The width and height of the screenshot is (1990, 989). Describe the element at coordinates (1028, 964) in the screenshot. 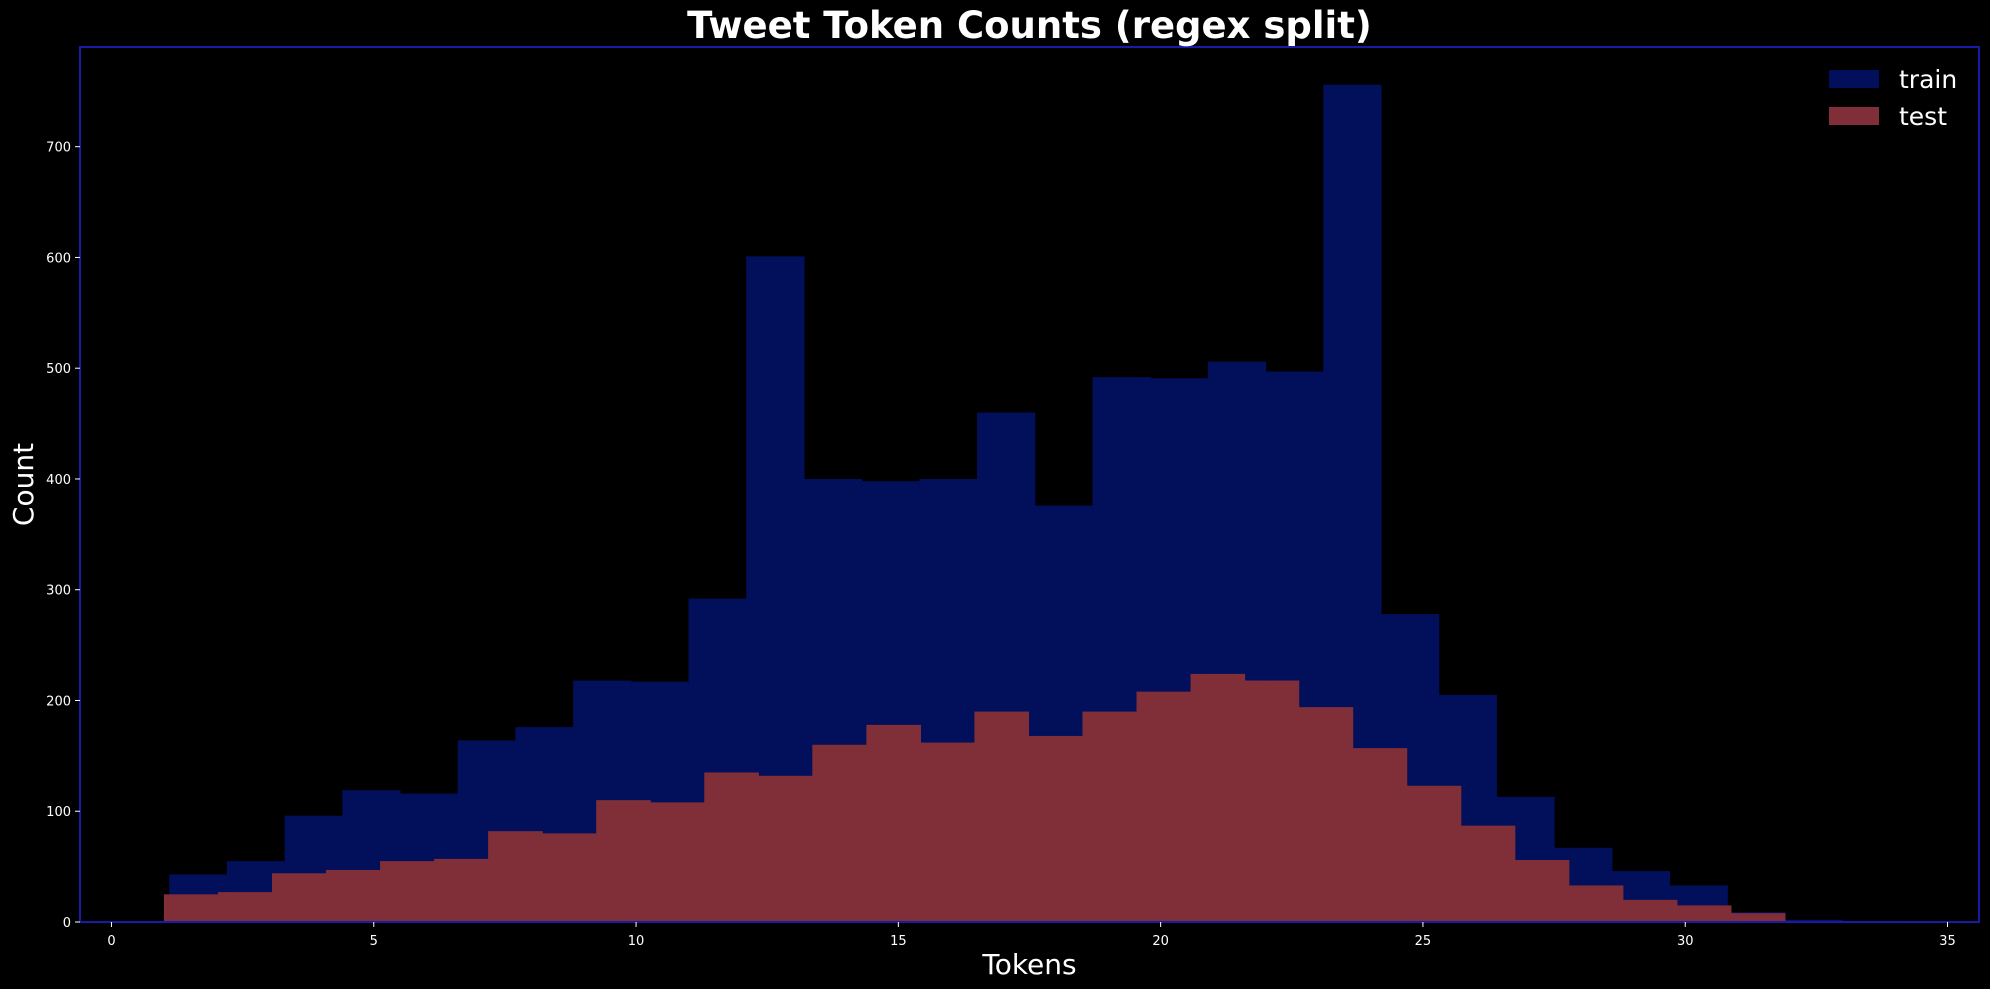

I see `x-axis-label: Tokens` at that location.